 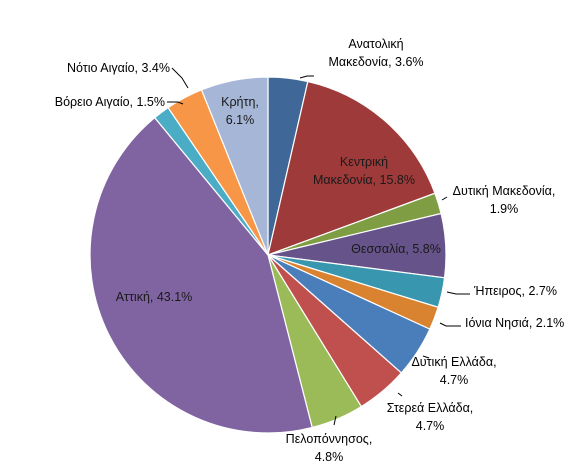 What do you see at coordinates (504, 209) in the screenshot?
I see `slice-label-line: 1.9%` at bounding box center [504, 209].